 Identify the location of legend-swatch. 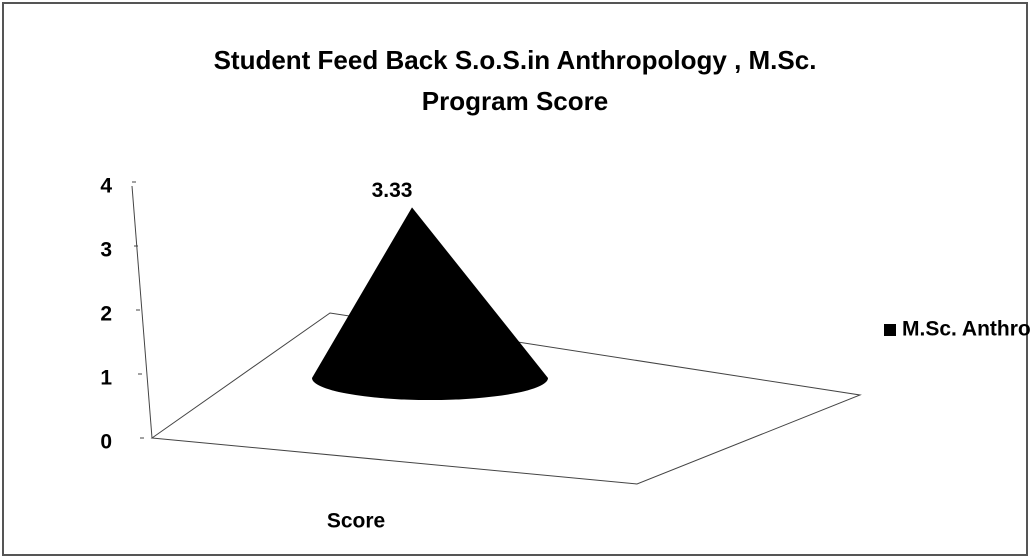
(890, 330).